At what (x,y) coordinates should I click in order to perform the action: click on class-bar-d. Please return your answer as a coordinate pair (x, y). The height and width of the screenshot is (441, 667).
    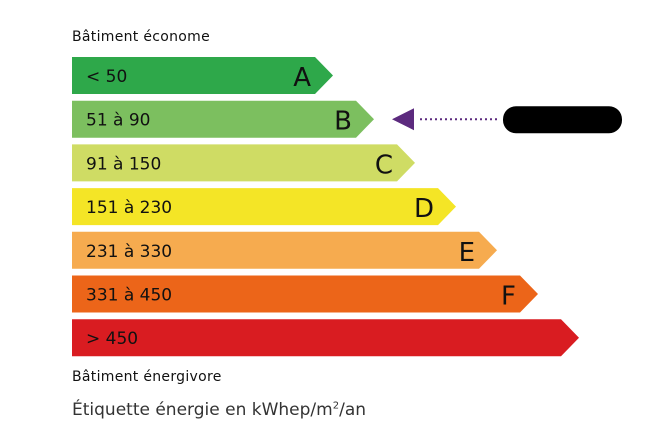
    Looking at the image, I should click on (264, 207).